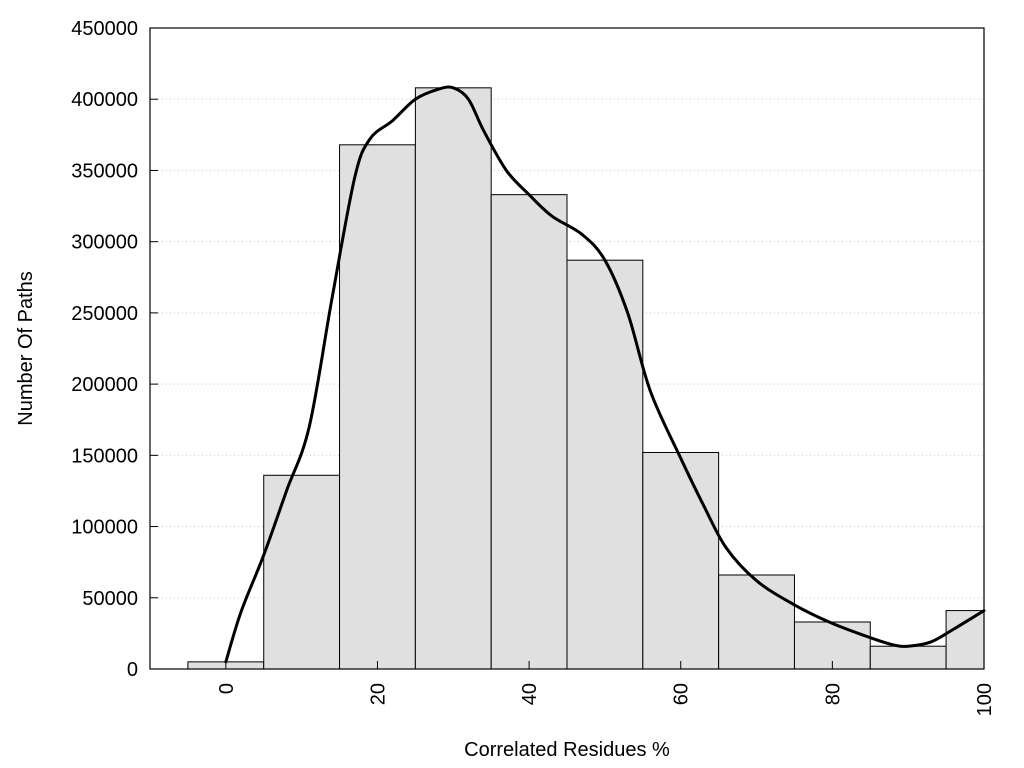  What do you see at coordinates (110, 599) in the screenshot?
I see `y-tick-label: 50000` at bounding box center [110, 599].